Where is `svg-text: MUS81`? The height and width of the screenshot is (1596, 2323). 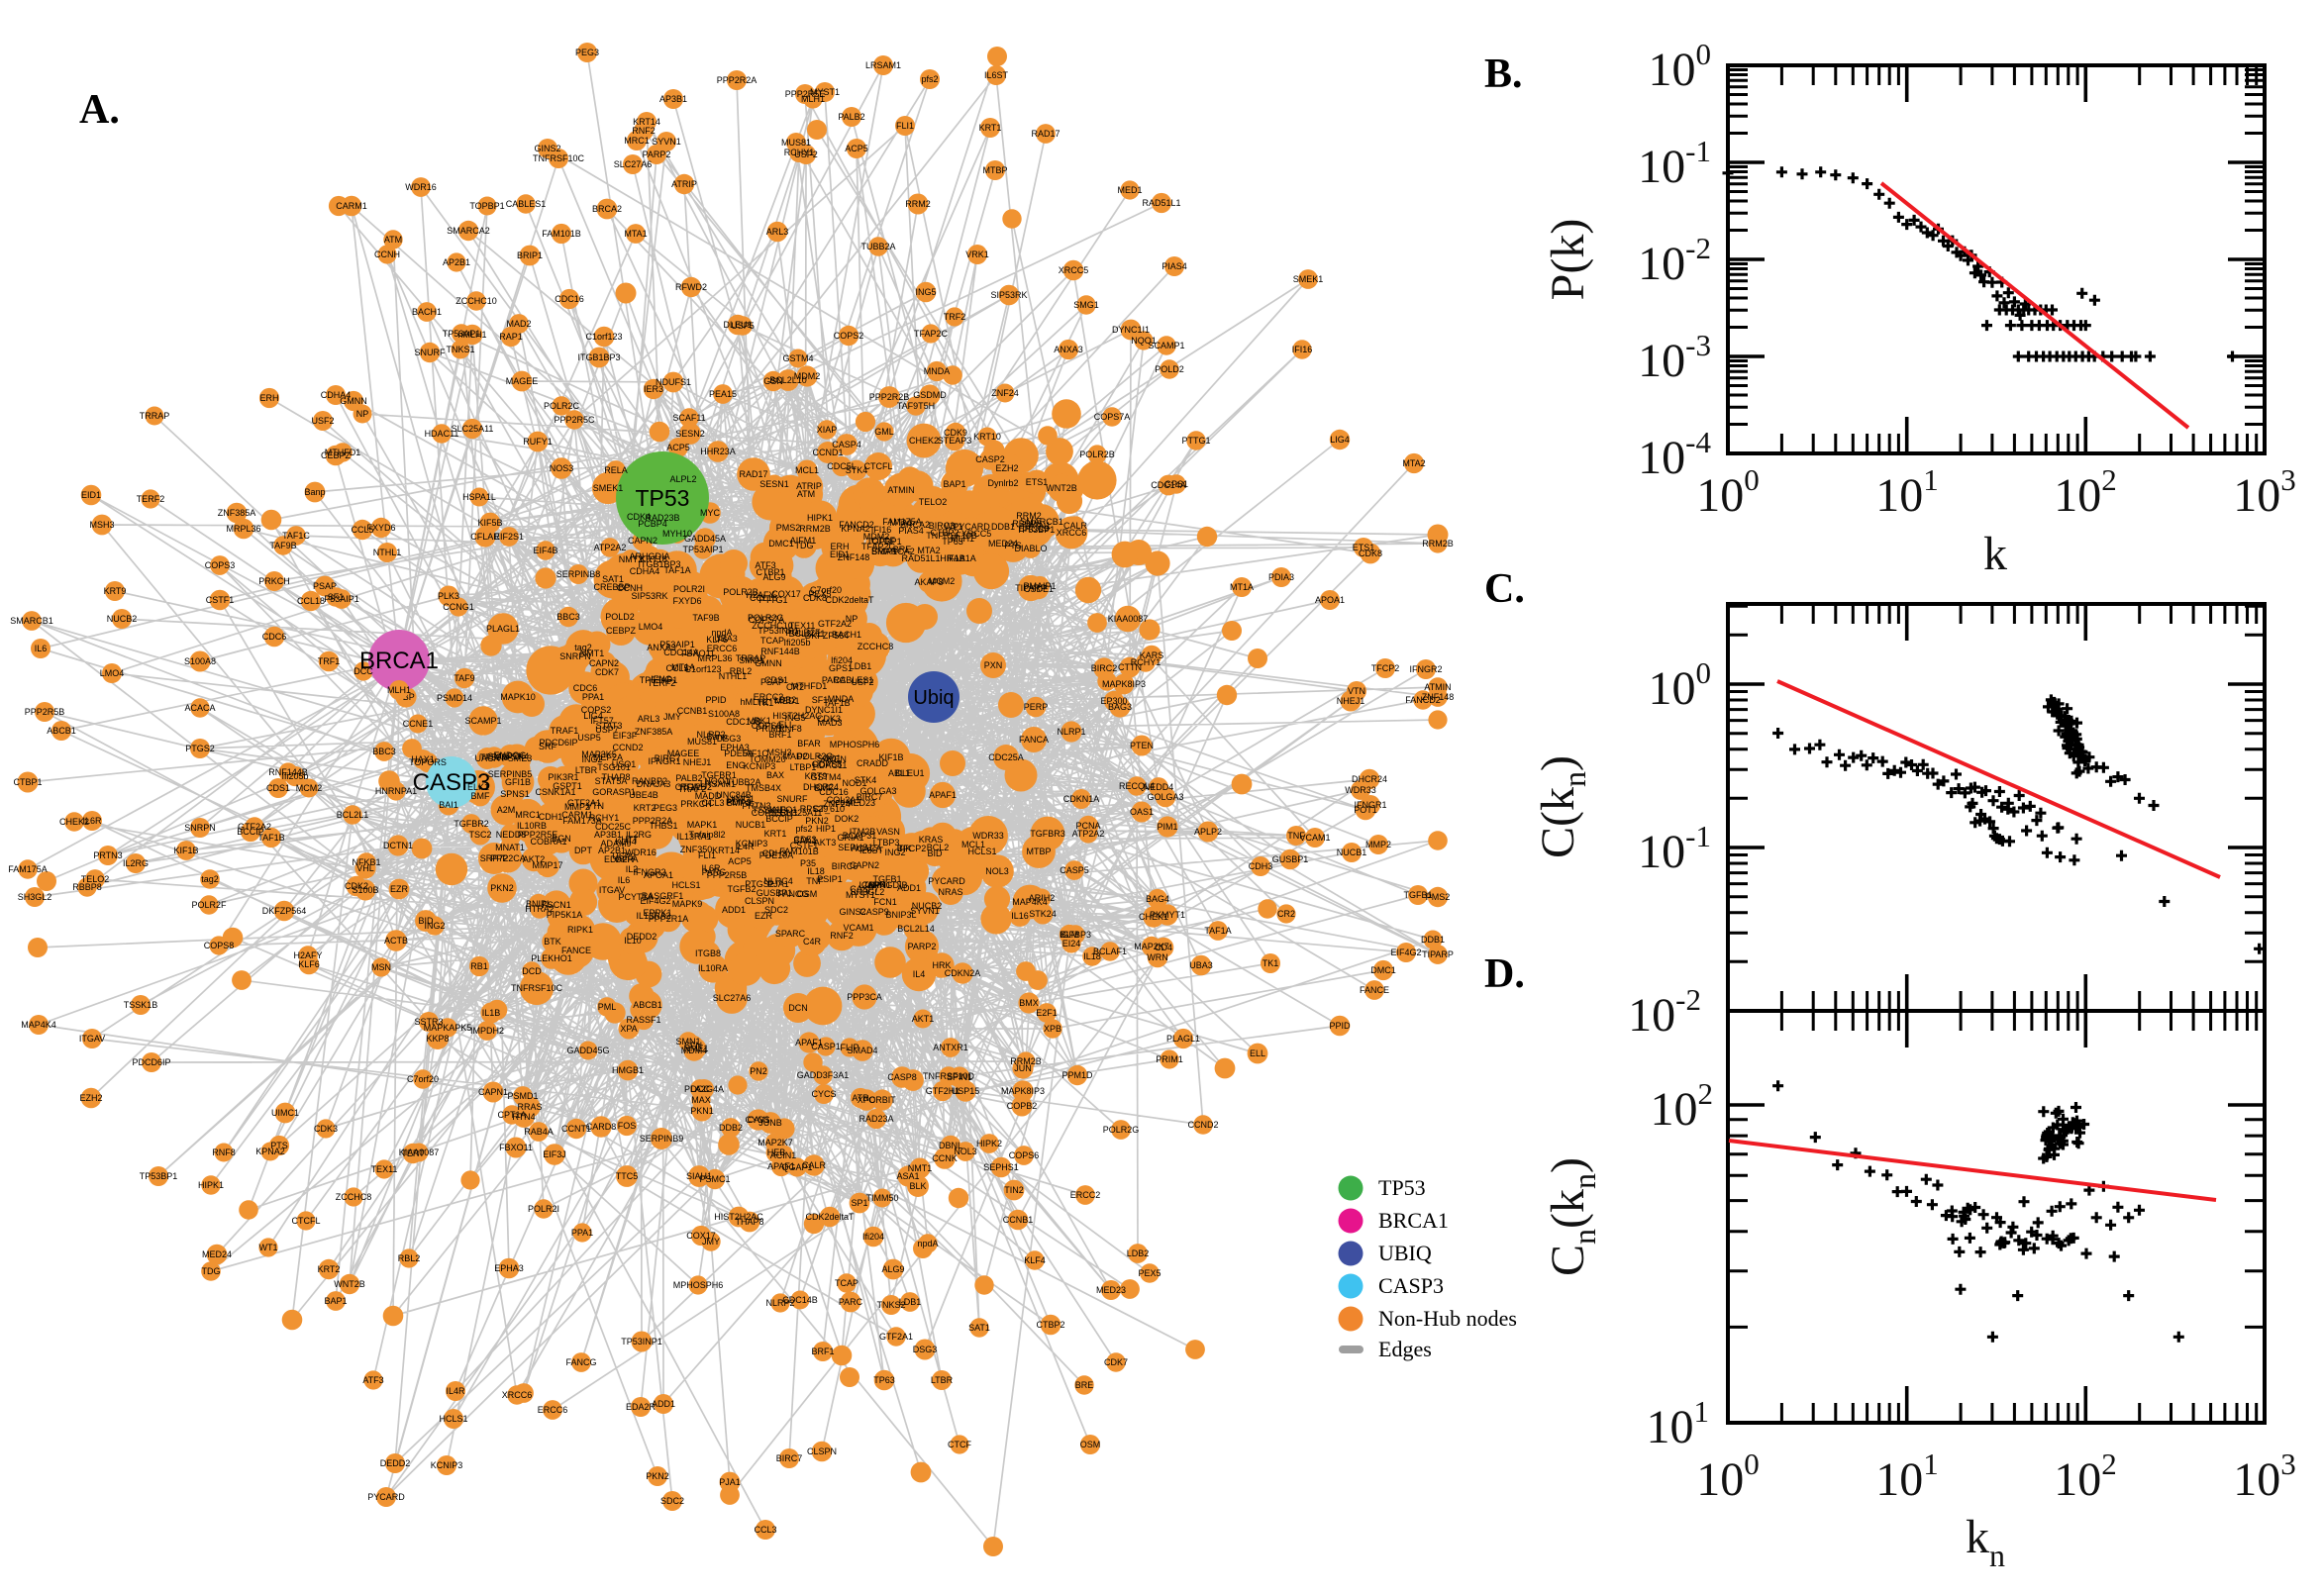 svg-text: MUS81 is located at coordinates (796, 143).